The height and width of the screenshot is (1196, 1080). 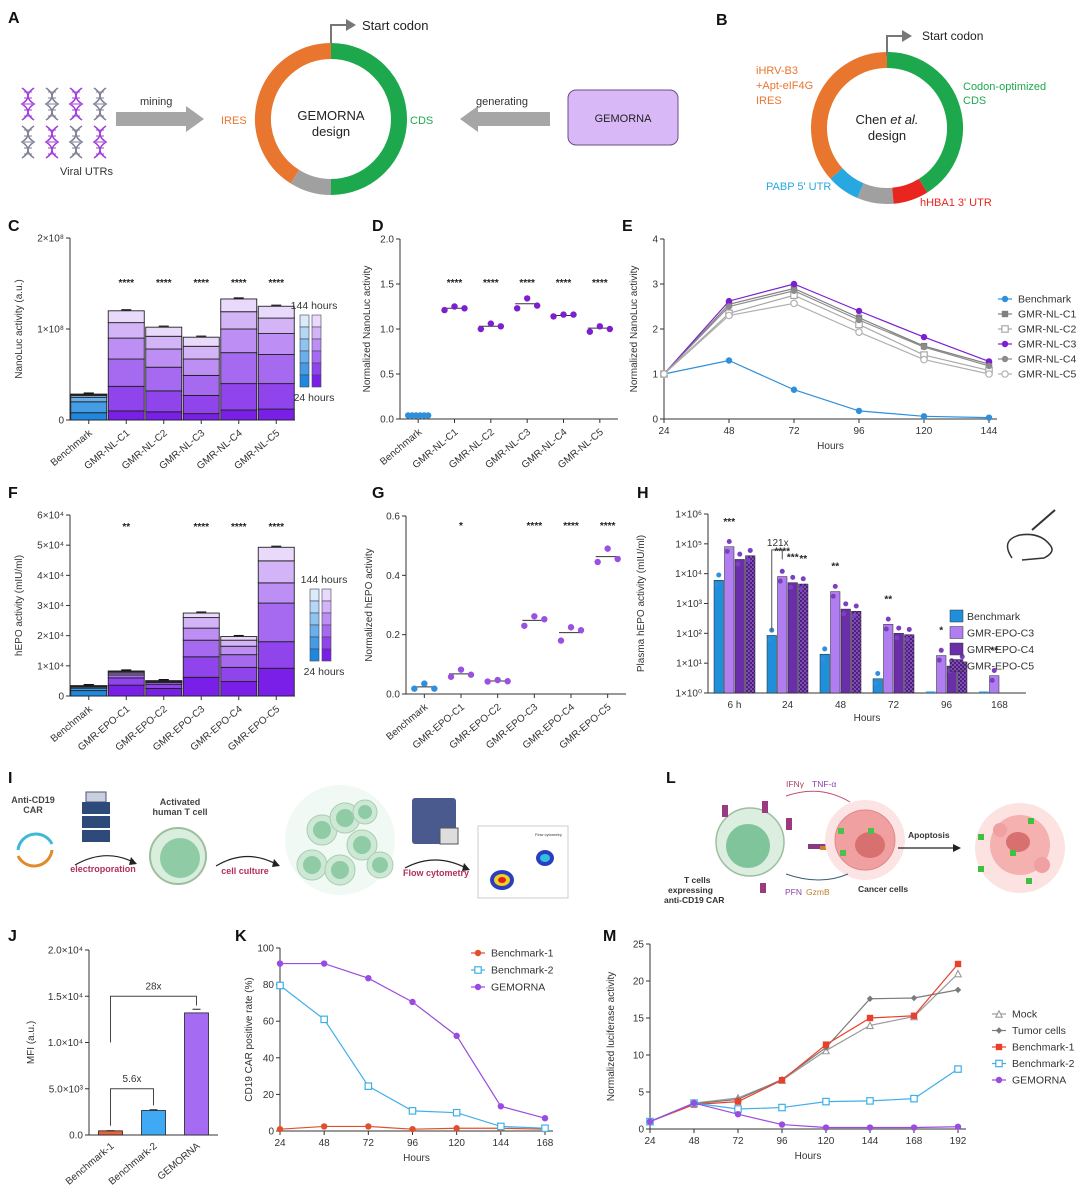 What do you see at coordinates (697, 880) in the screenshot?
I see `tcell-label-line1: T cells` at bounding box center [697, 880].